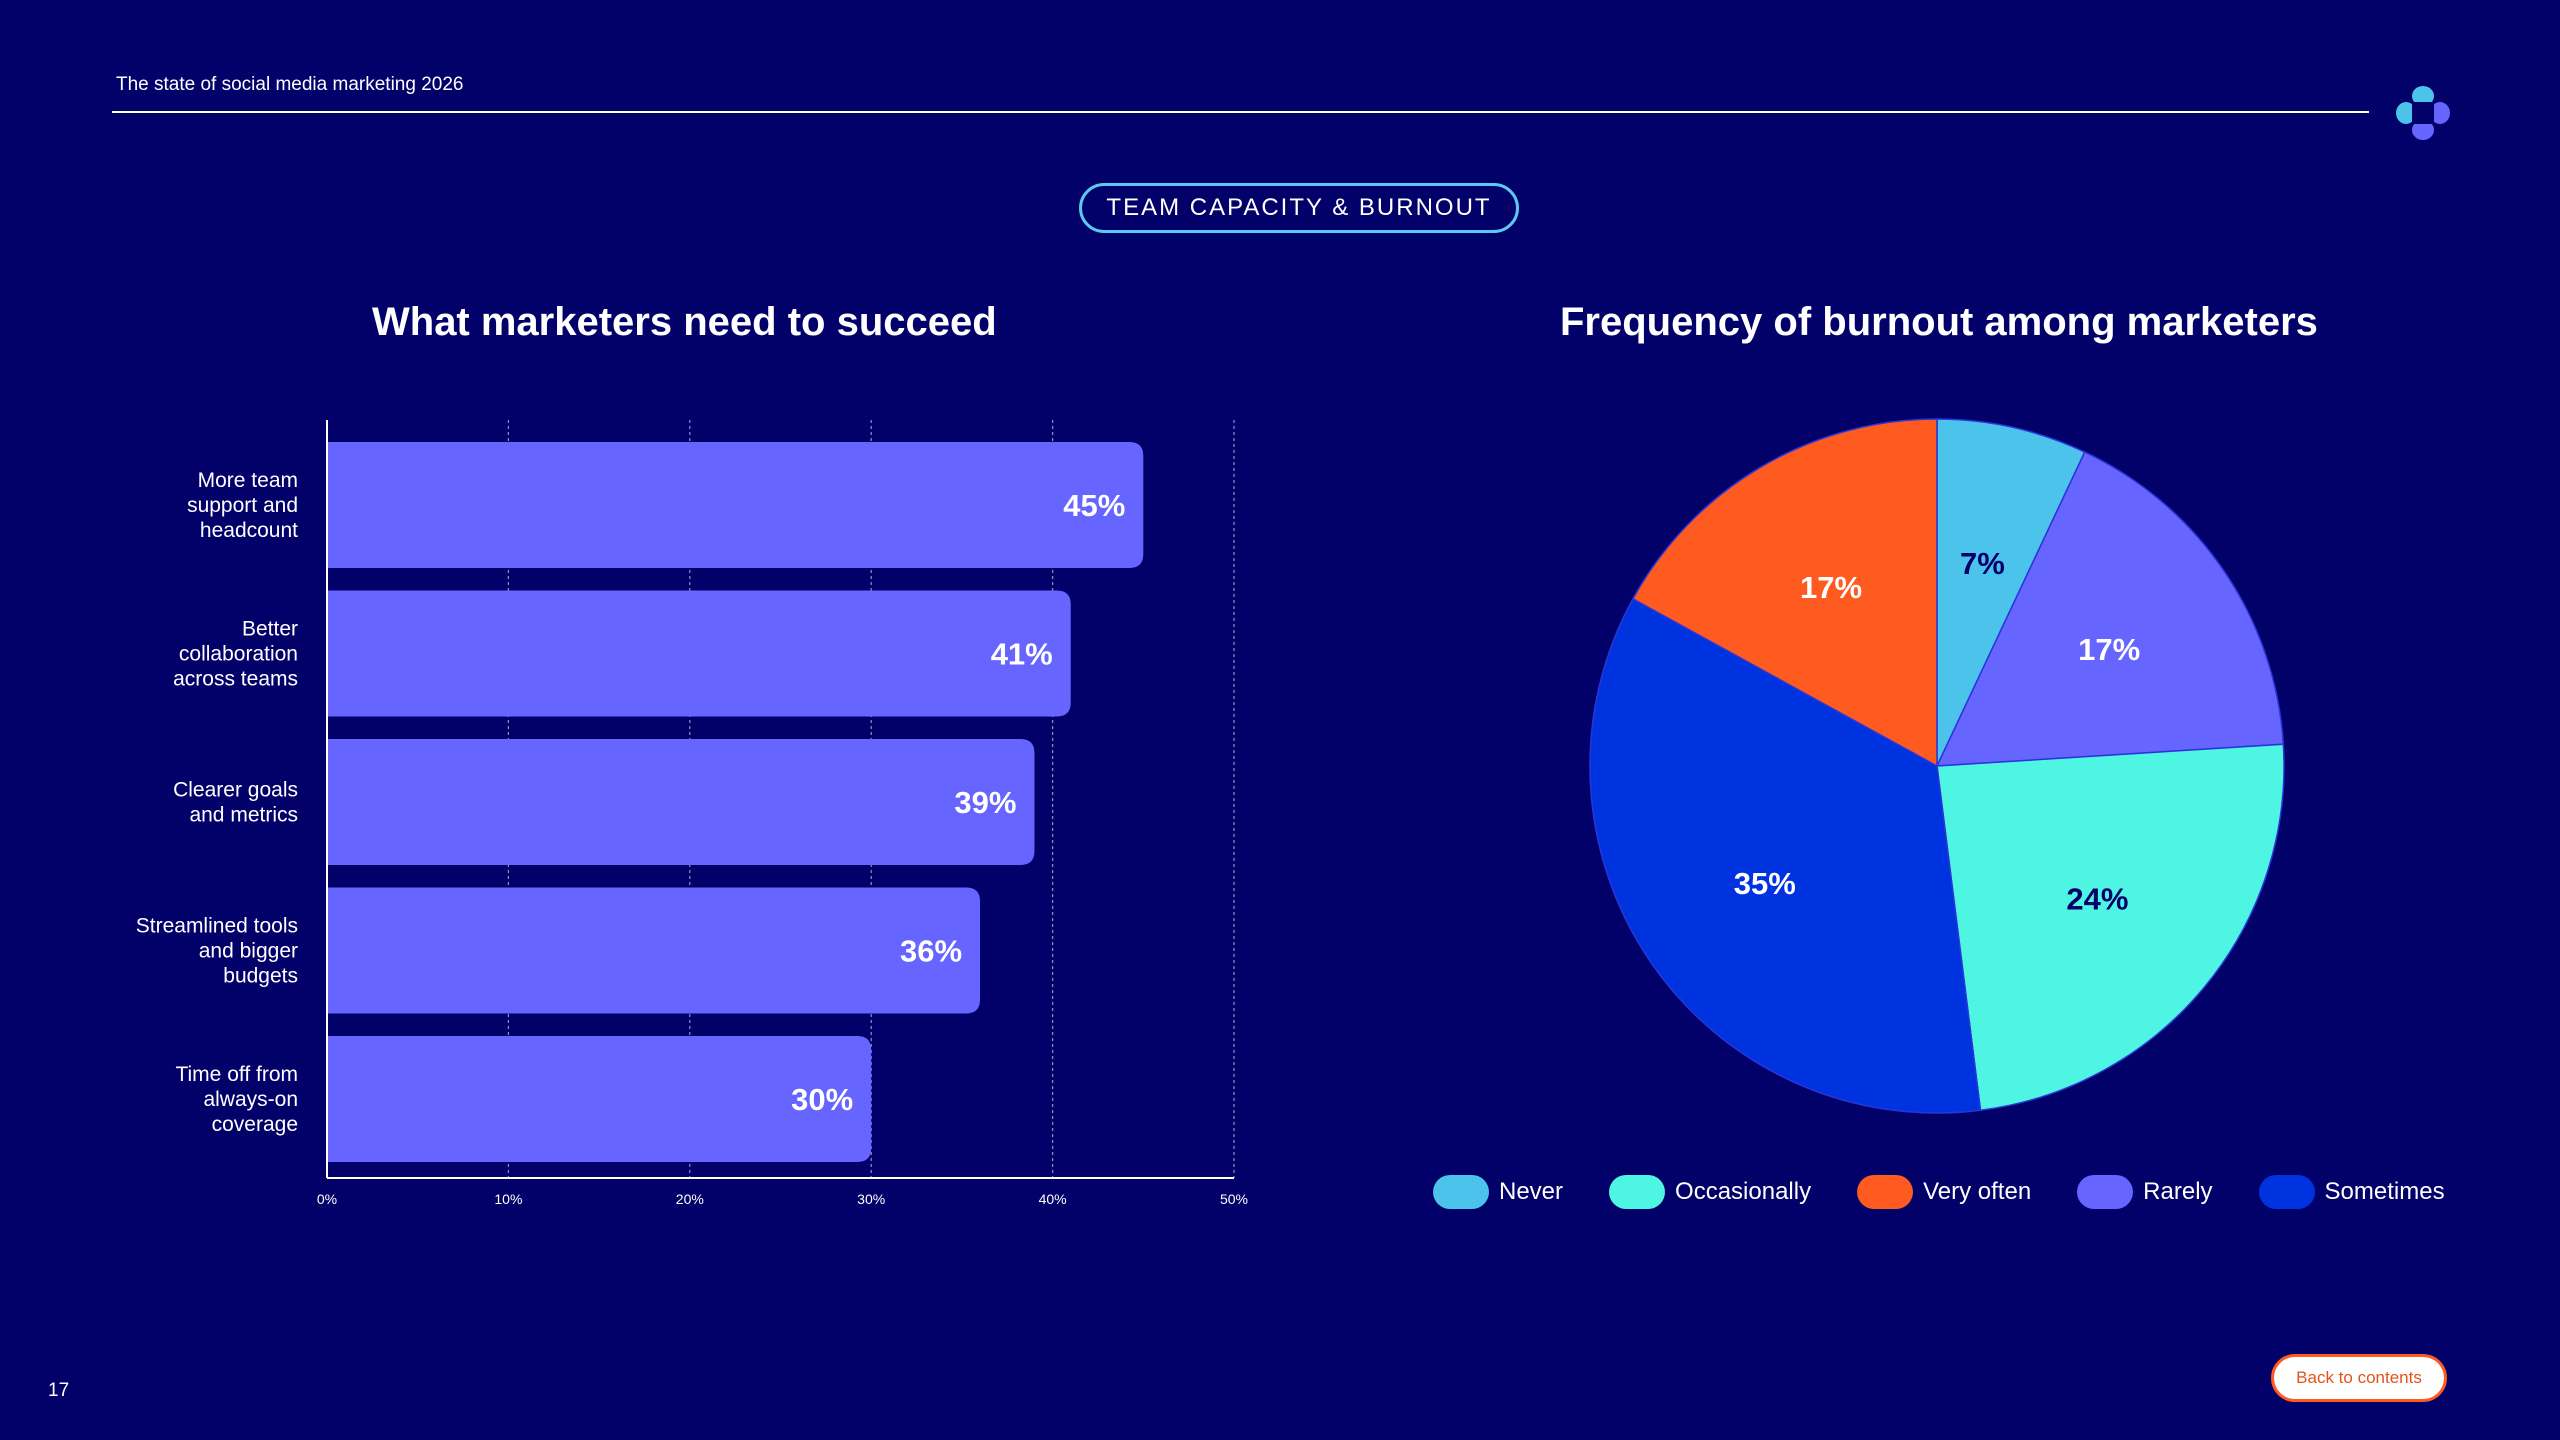 Image resolution: width=2560 pixels, height=1440 pixels. Describe the element at coordinates (1240, 112) in the screenshot. I see `header-divider` at that location.